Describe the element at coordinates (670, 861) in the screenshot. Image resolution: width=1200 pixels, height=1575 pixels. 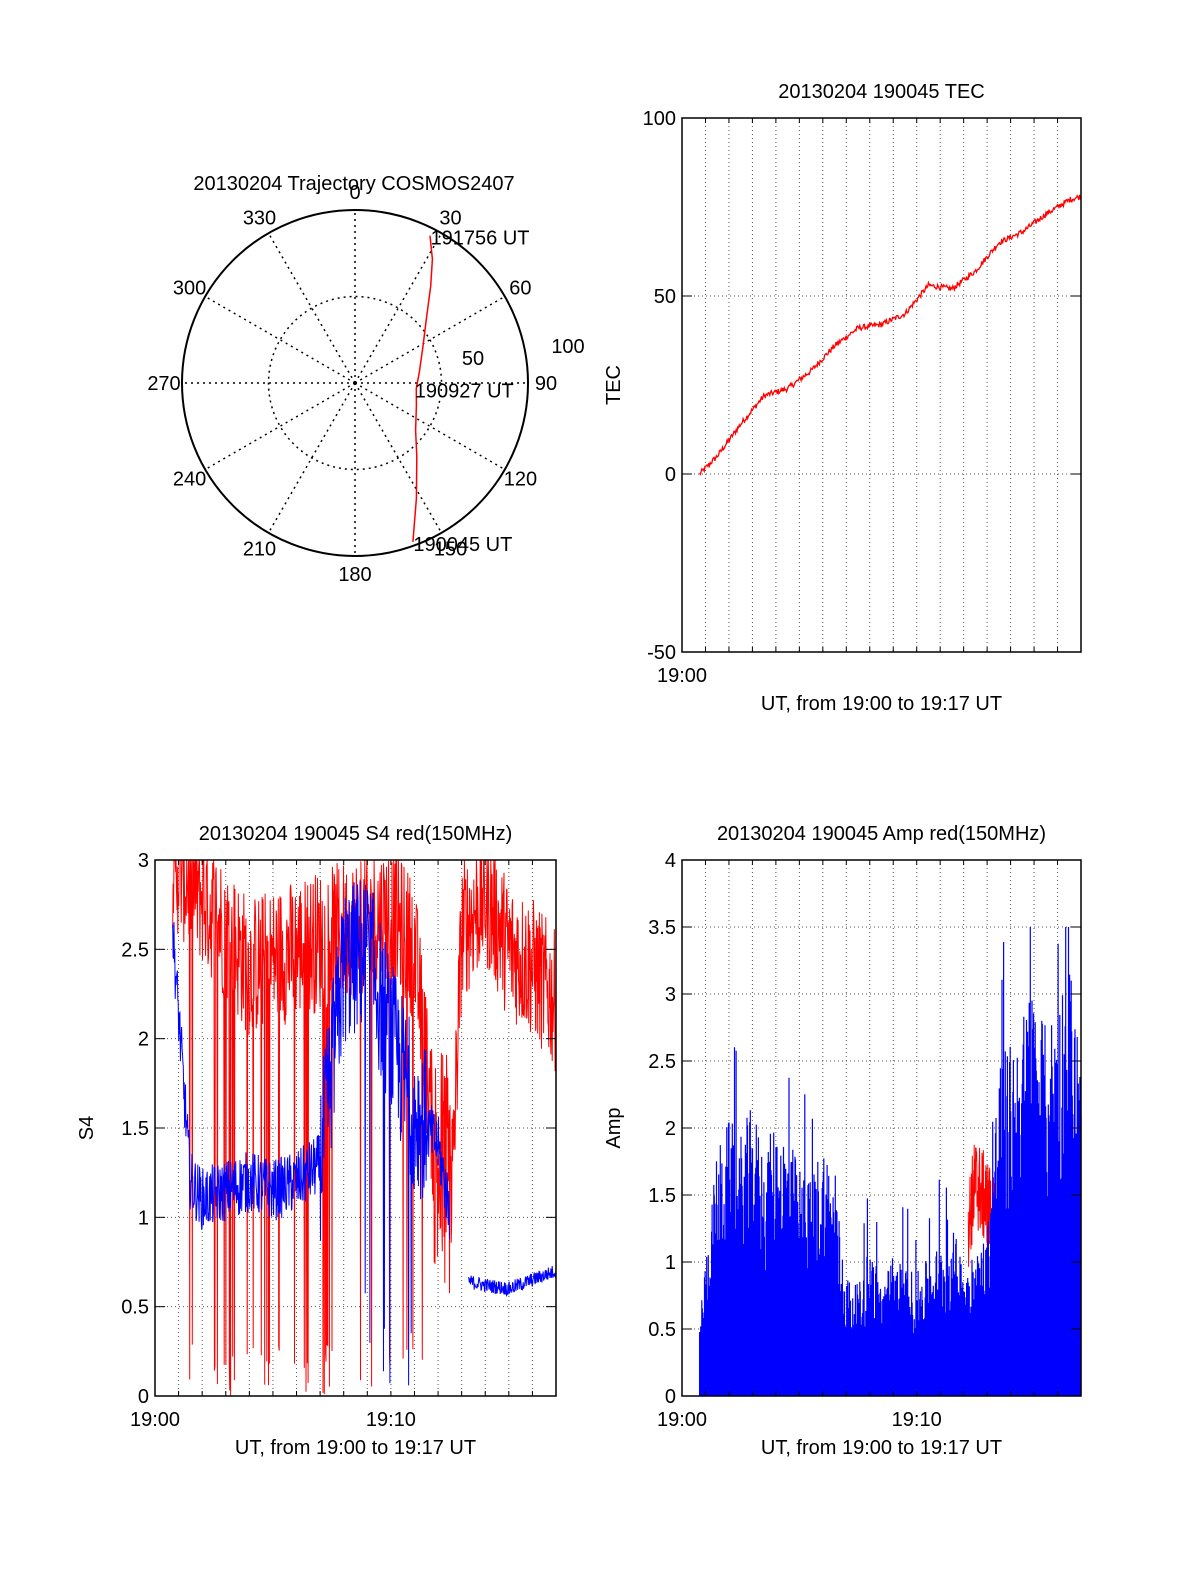
I see `y-tick-label: 4` at that location.